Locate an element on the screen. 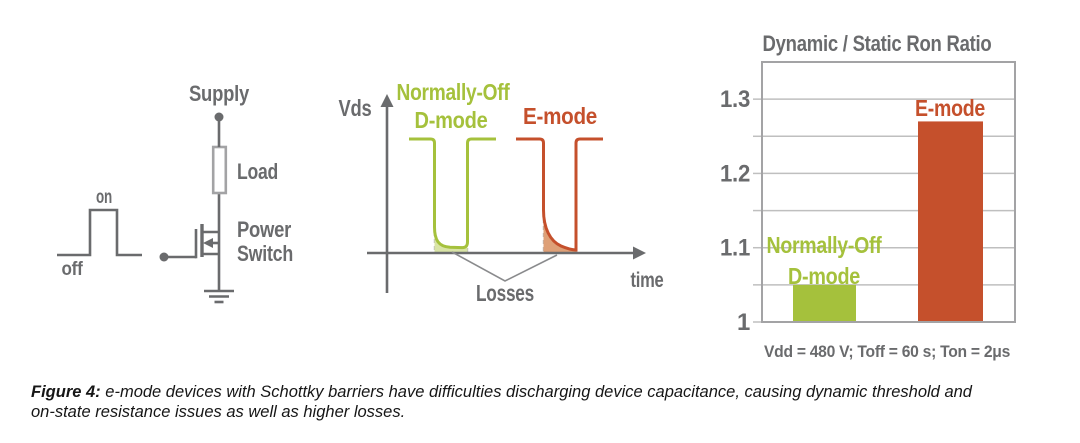  dmode-series-label-line2: D-mode is located at coordinates (451, 120).